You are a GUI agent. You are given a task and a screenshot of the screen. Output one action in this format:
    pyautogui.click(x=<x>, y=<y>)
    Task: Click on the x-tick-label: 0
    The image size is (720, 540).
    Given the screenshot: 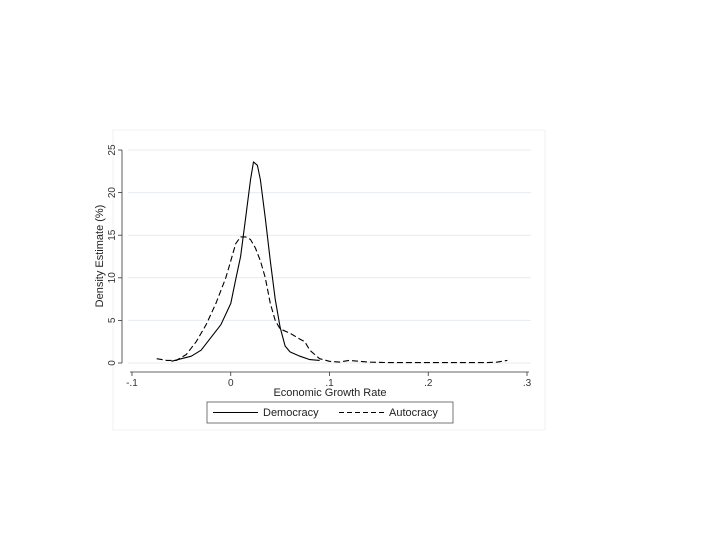 What is the action you would take?
    pyautogui.click(x=231, y=383)
    